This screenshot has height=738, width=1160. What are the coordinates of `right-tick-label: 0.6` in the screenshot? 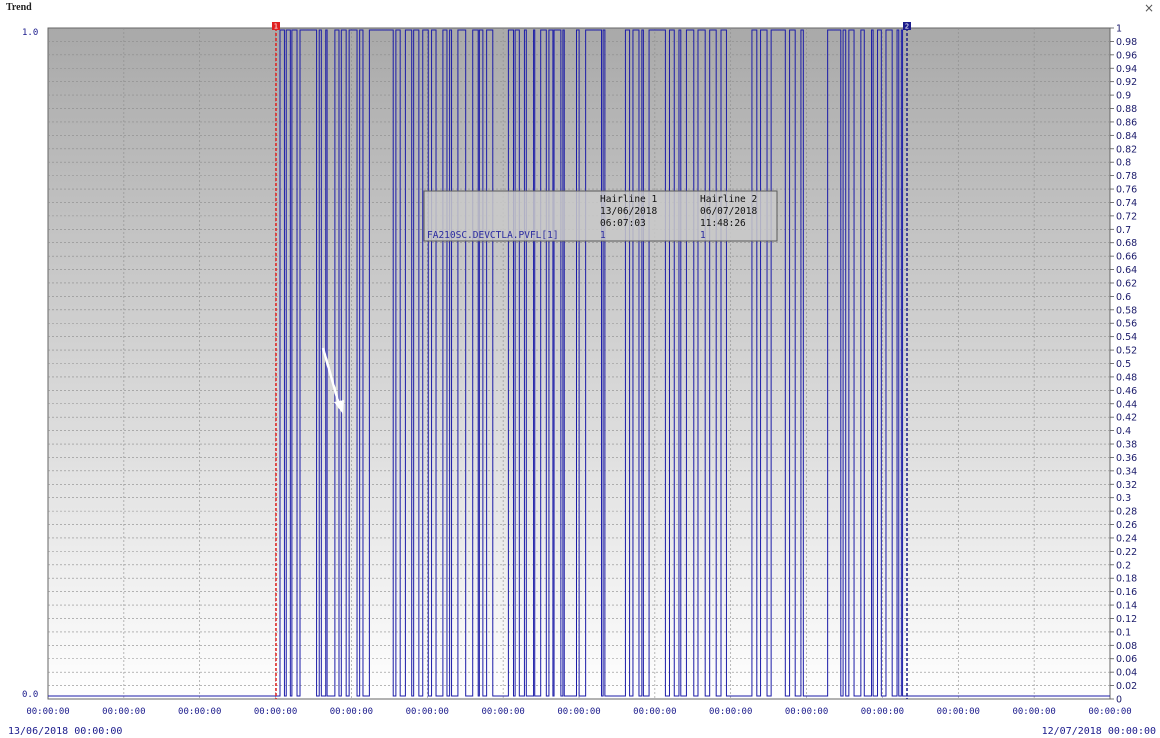 It's located at (1123, 297).